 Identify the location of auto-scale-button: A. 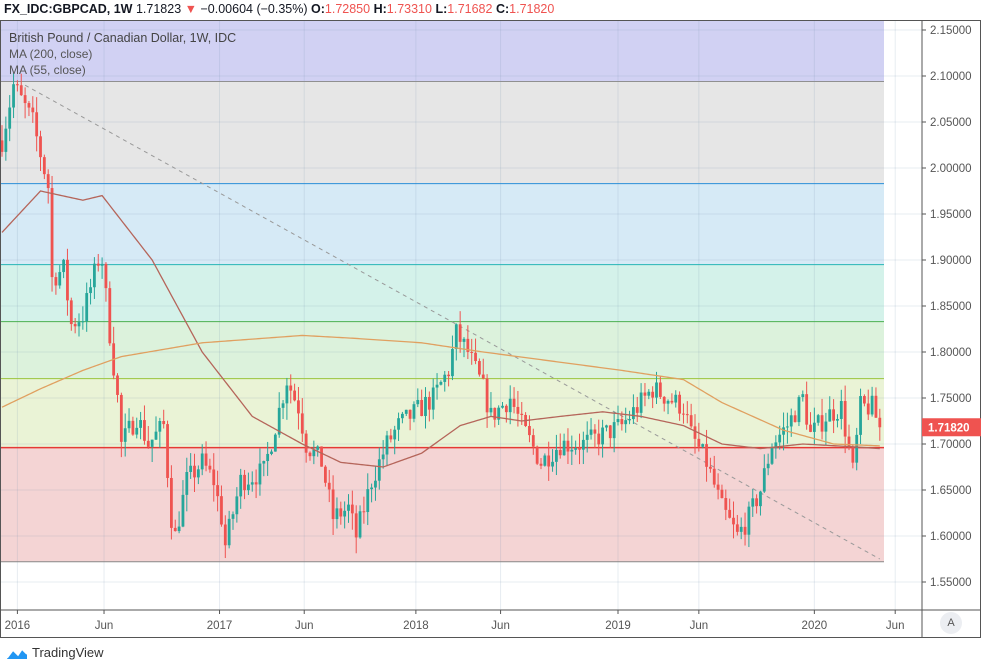
(951, 623).